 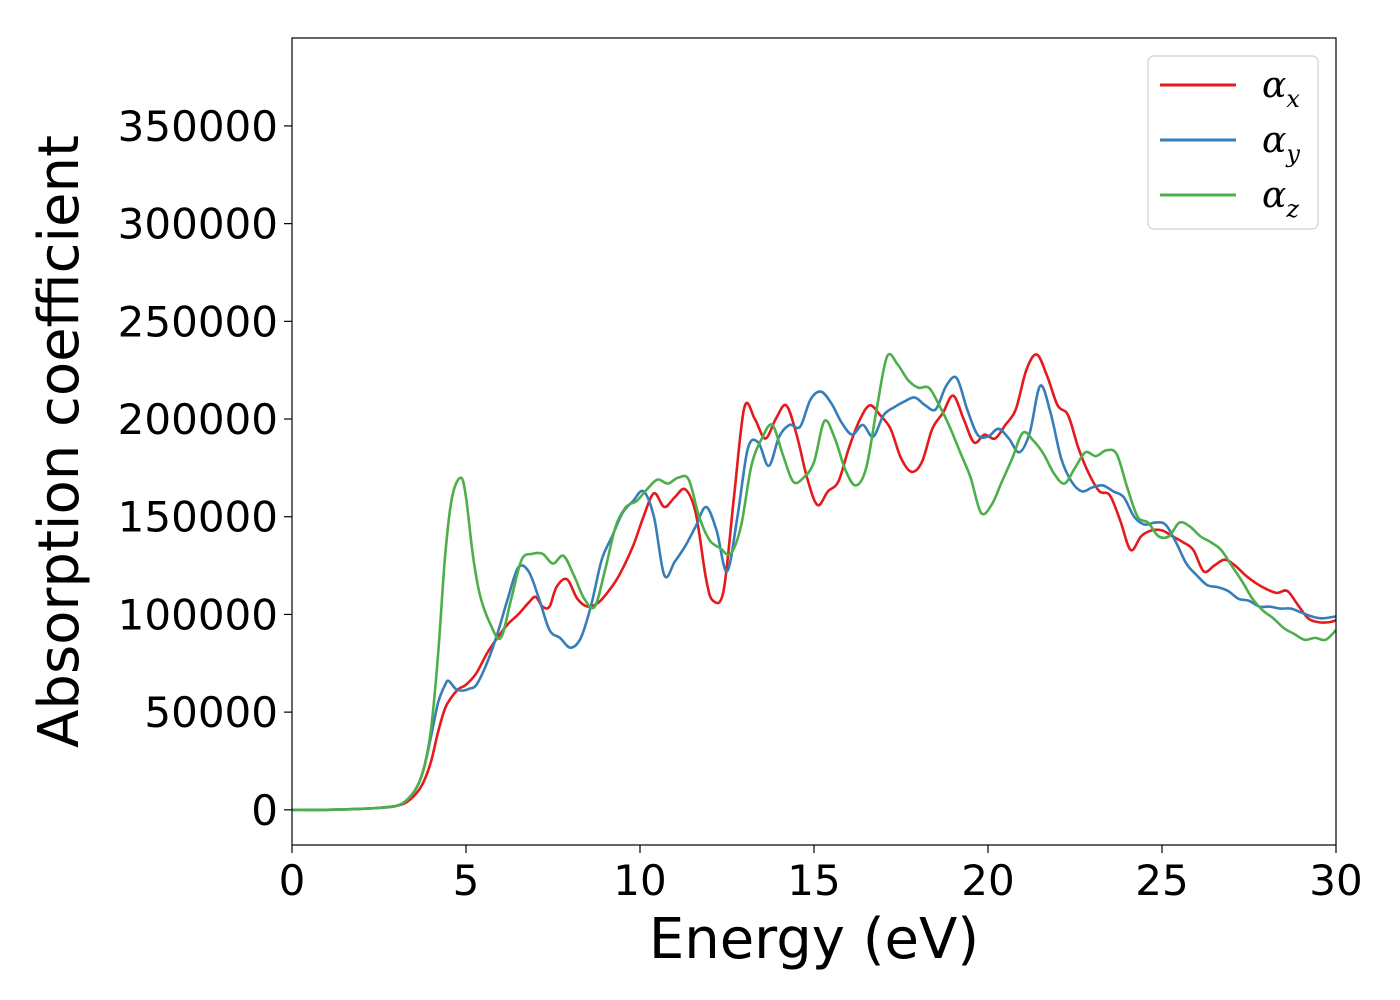 I want to click on y-tick-label: 100000, so click(x=198, y=614).